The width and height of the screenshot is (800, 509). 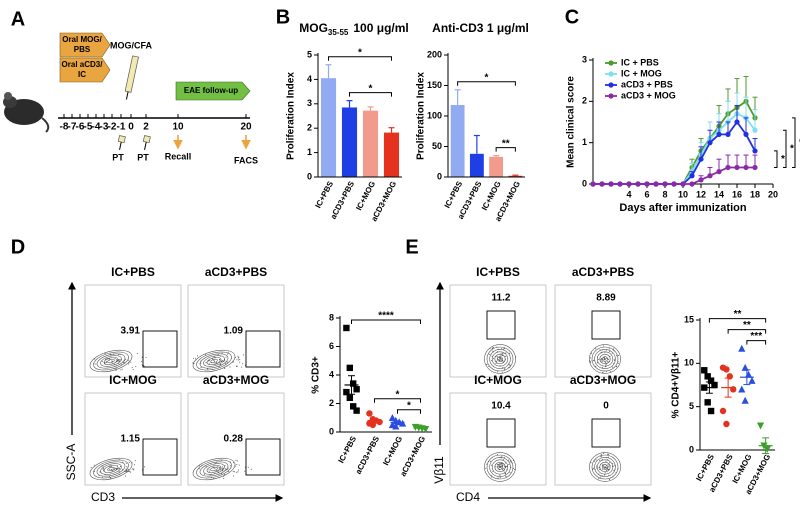 I want to click on significance-label: **, so click(x=738, y=314).